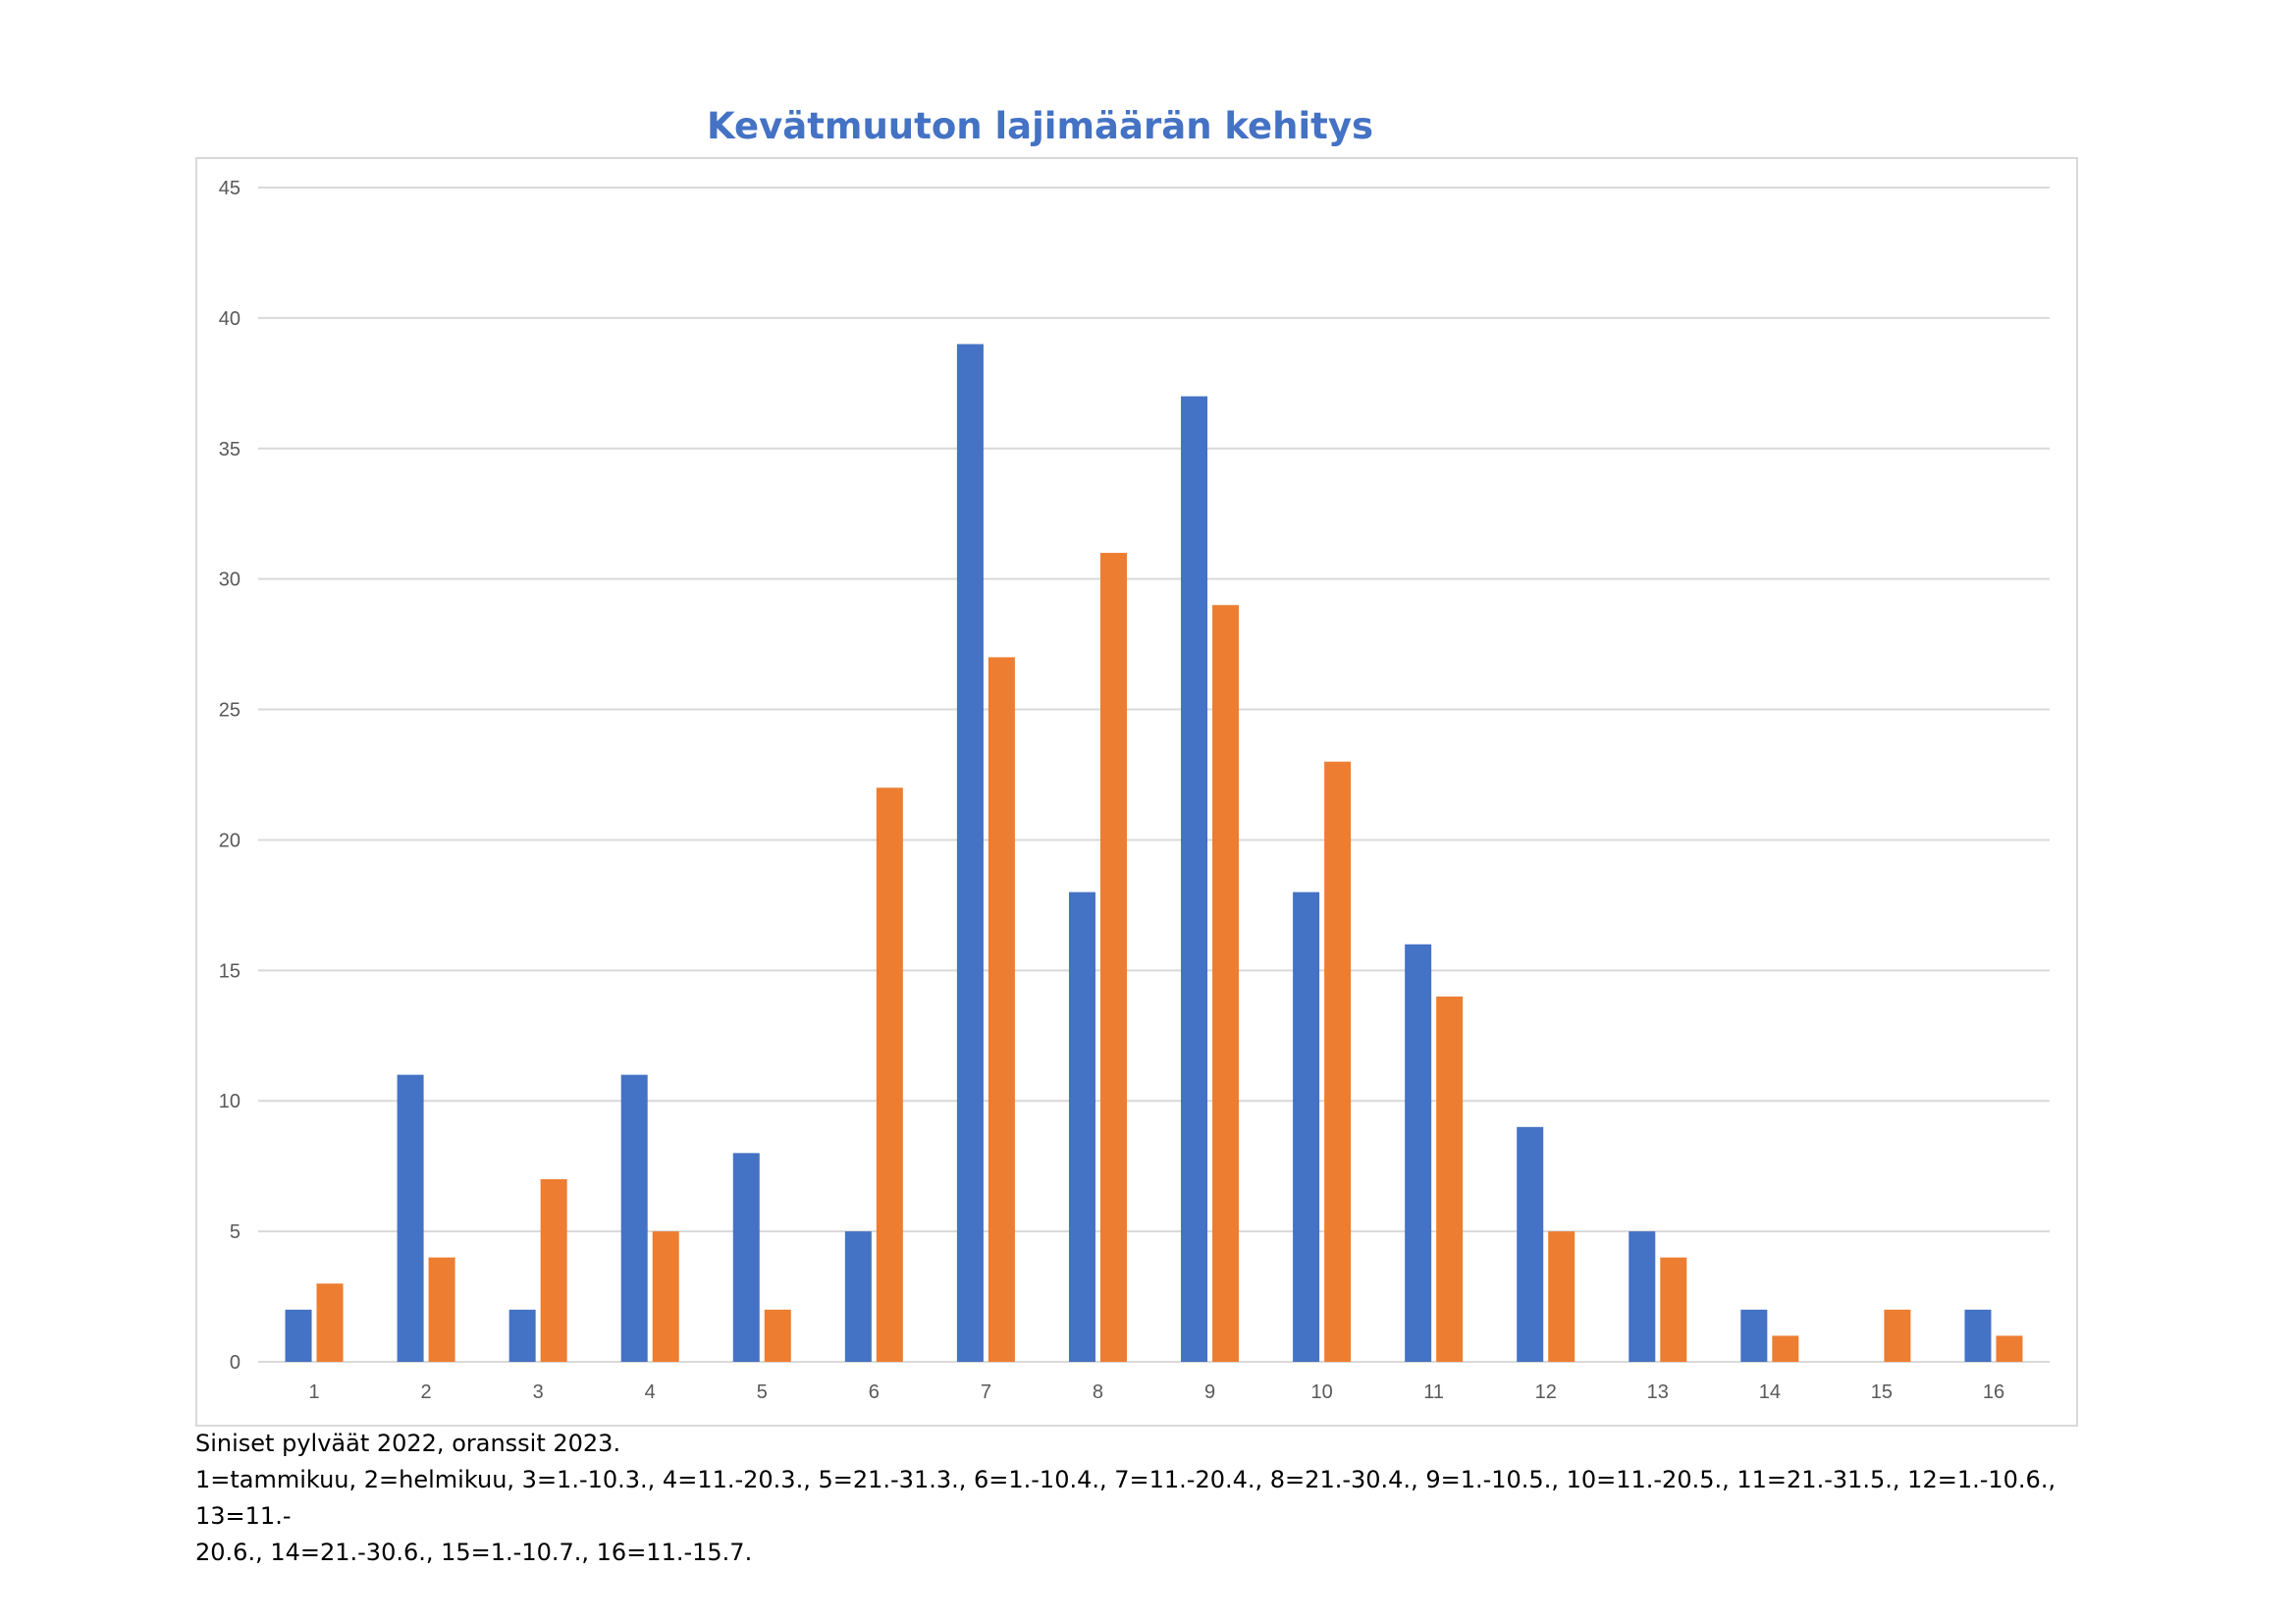  I want to click on x-tick-label-3: 3, so click(538, 1392).